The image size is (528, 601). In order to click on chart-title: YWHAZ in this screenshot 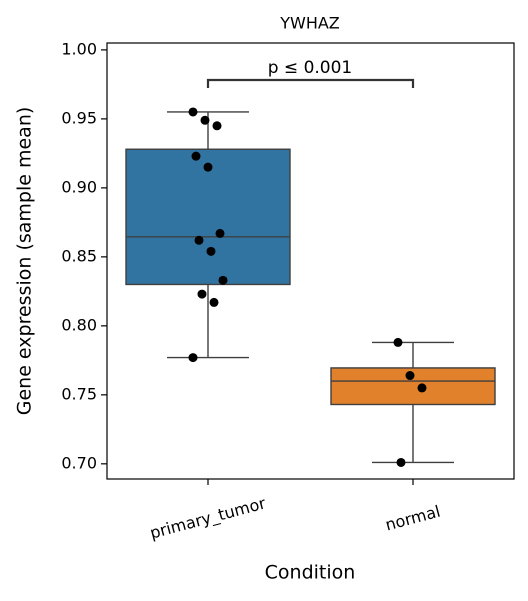, I will do `click(309, 23)`.